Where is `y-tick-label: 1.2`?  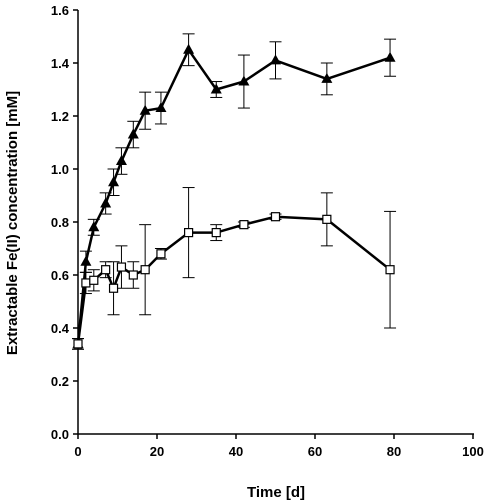 y-tick-label: 1.2 is located at coordinates (60, 116).